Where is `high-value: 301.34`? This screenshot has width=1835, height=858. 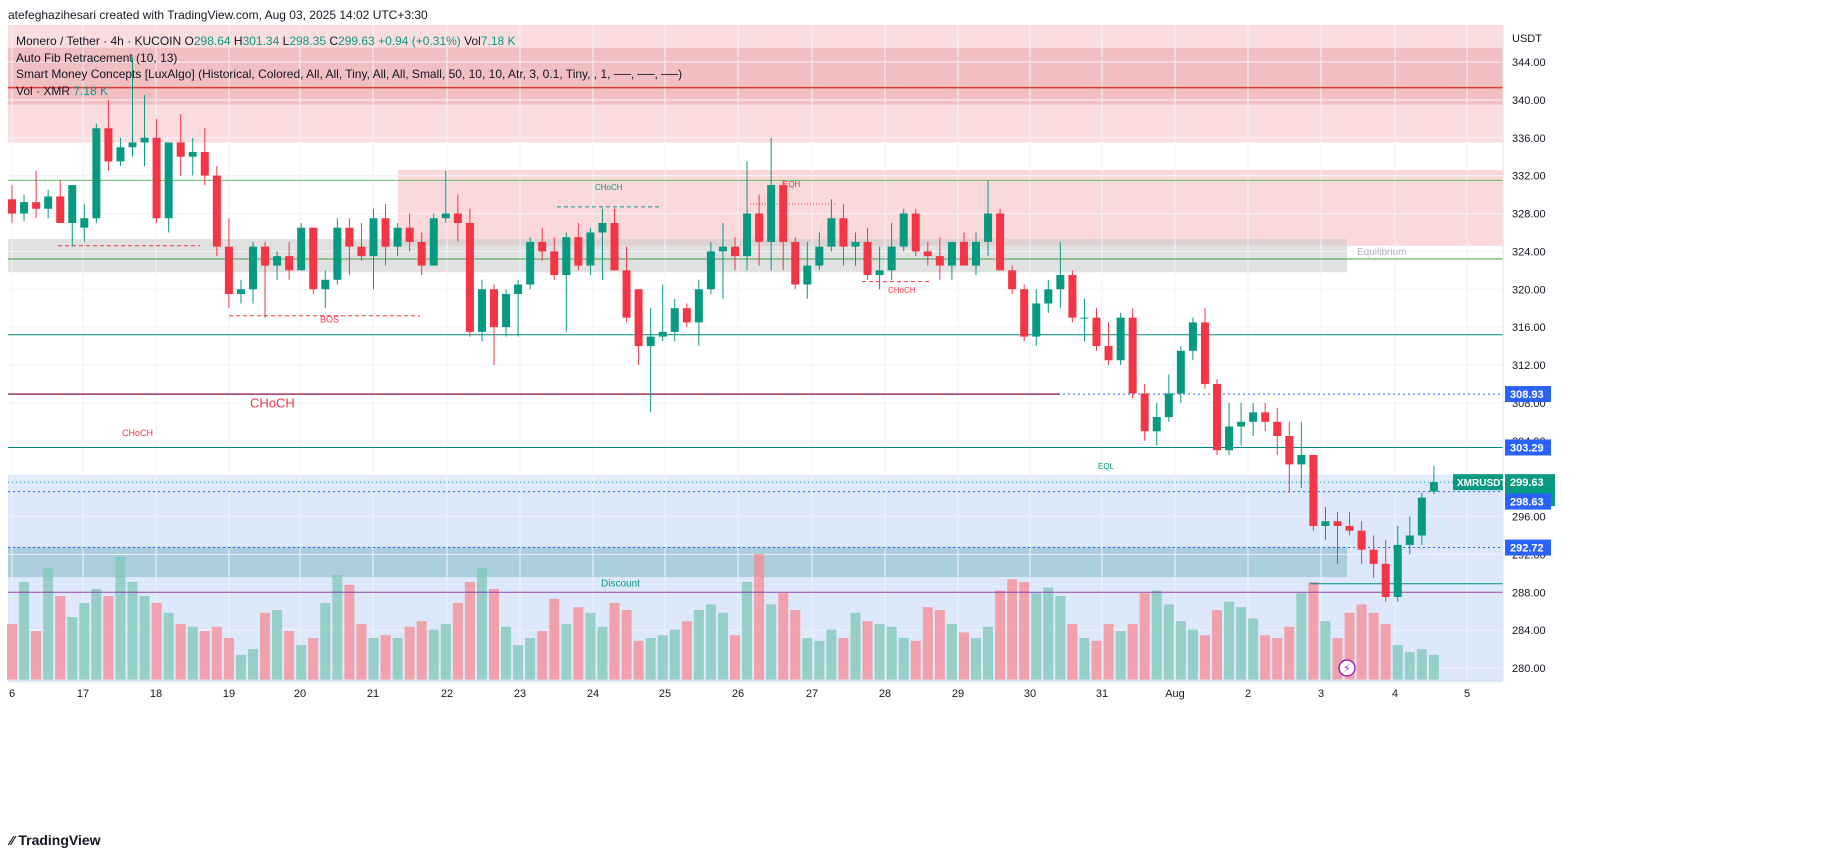 high-value: 301.34 is located at coordinates (261, 41).